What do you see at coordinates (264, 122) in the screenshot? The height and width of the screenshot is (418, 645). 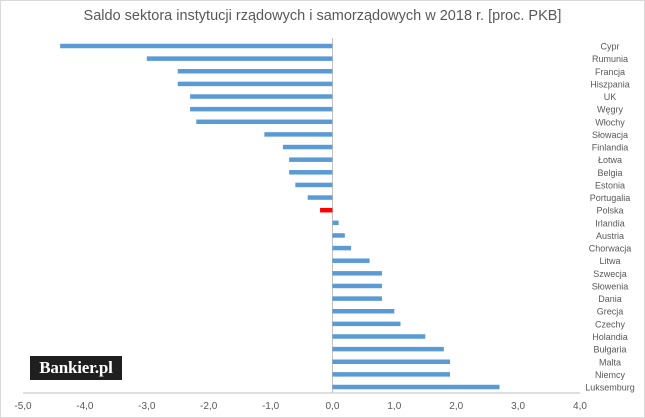 I see `bar-włochy` at bounding box center [264, 122].